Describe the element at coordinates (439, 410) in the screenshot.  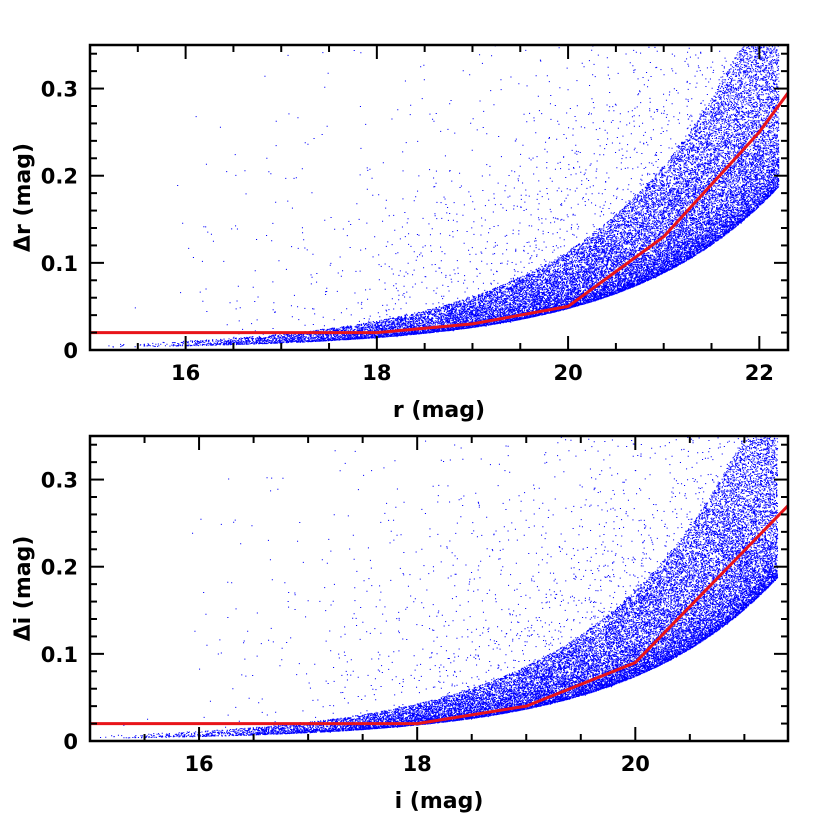
I see `x-axis-title: r (mag)` at that location.